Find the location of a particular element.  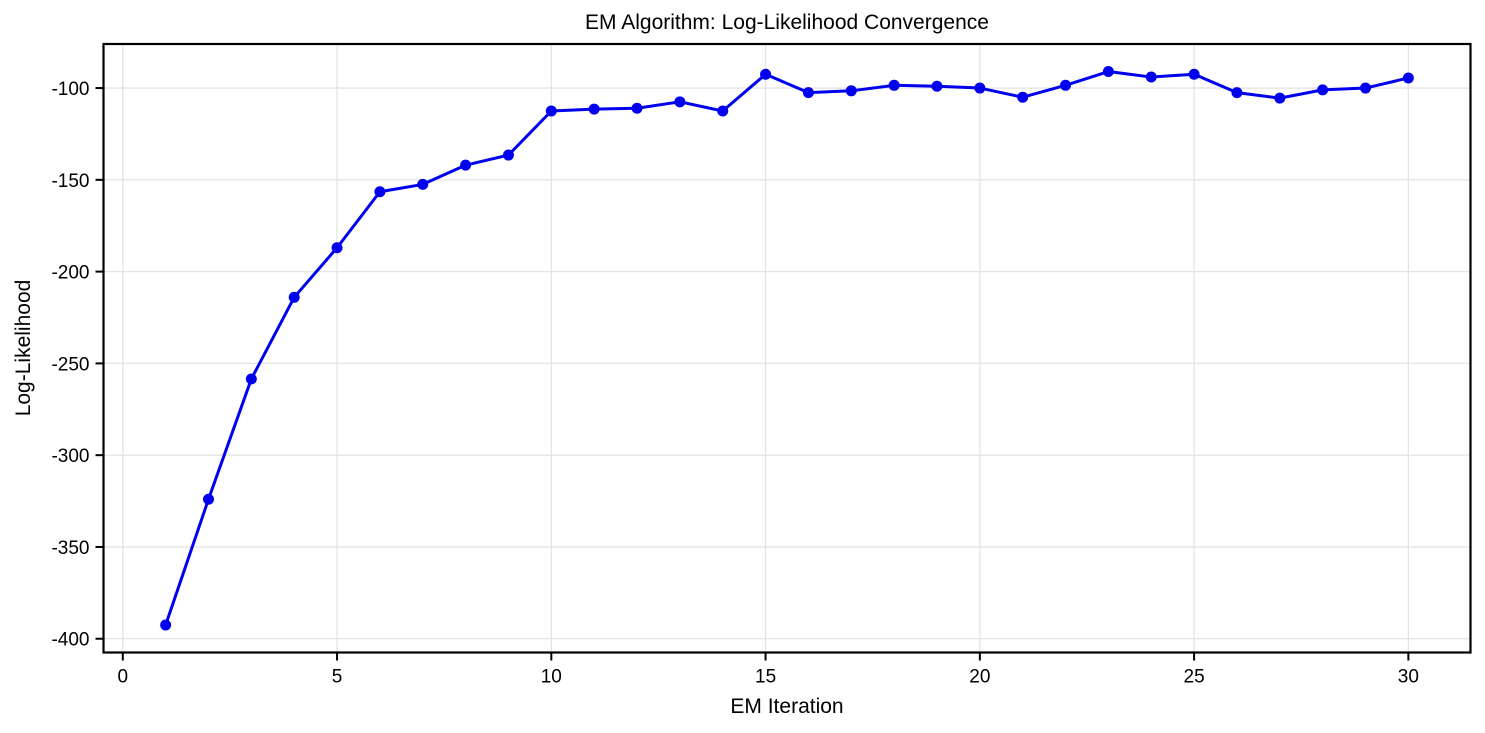

y-tick-label: -200 is located at coordinates (70, 273).